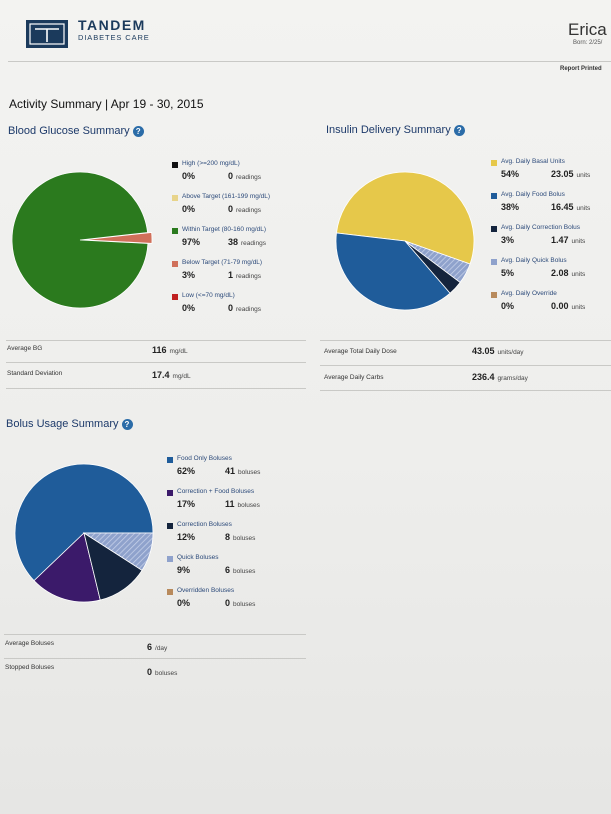  I want to click on insulin-summary-title-text: Insulin Delivery Summary, so click(388, 130).